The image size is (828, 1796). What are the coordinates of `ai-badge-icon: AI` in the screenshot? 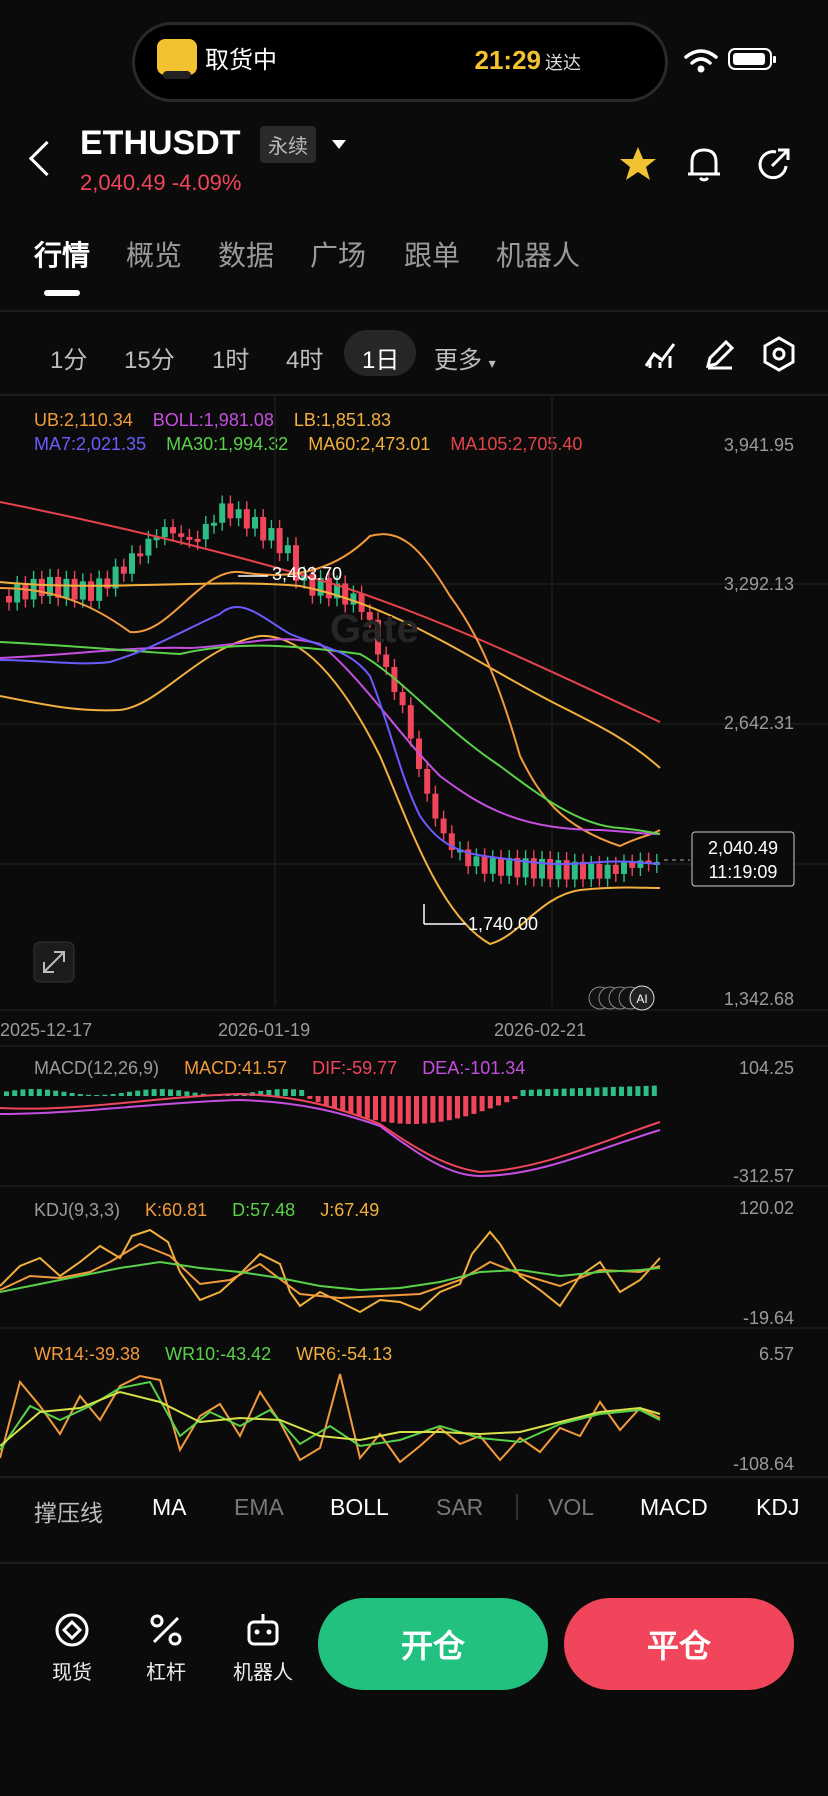 It's located at (621, 998).